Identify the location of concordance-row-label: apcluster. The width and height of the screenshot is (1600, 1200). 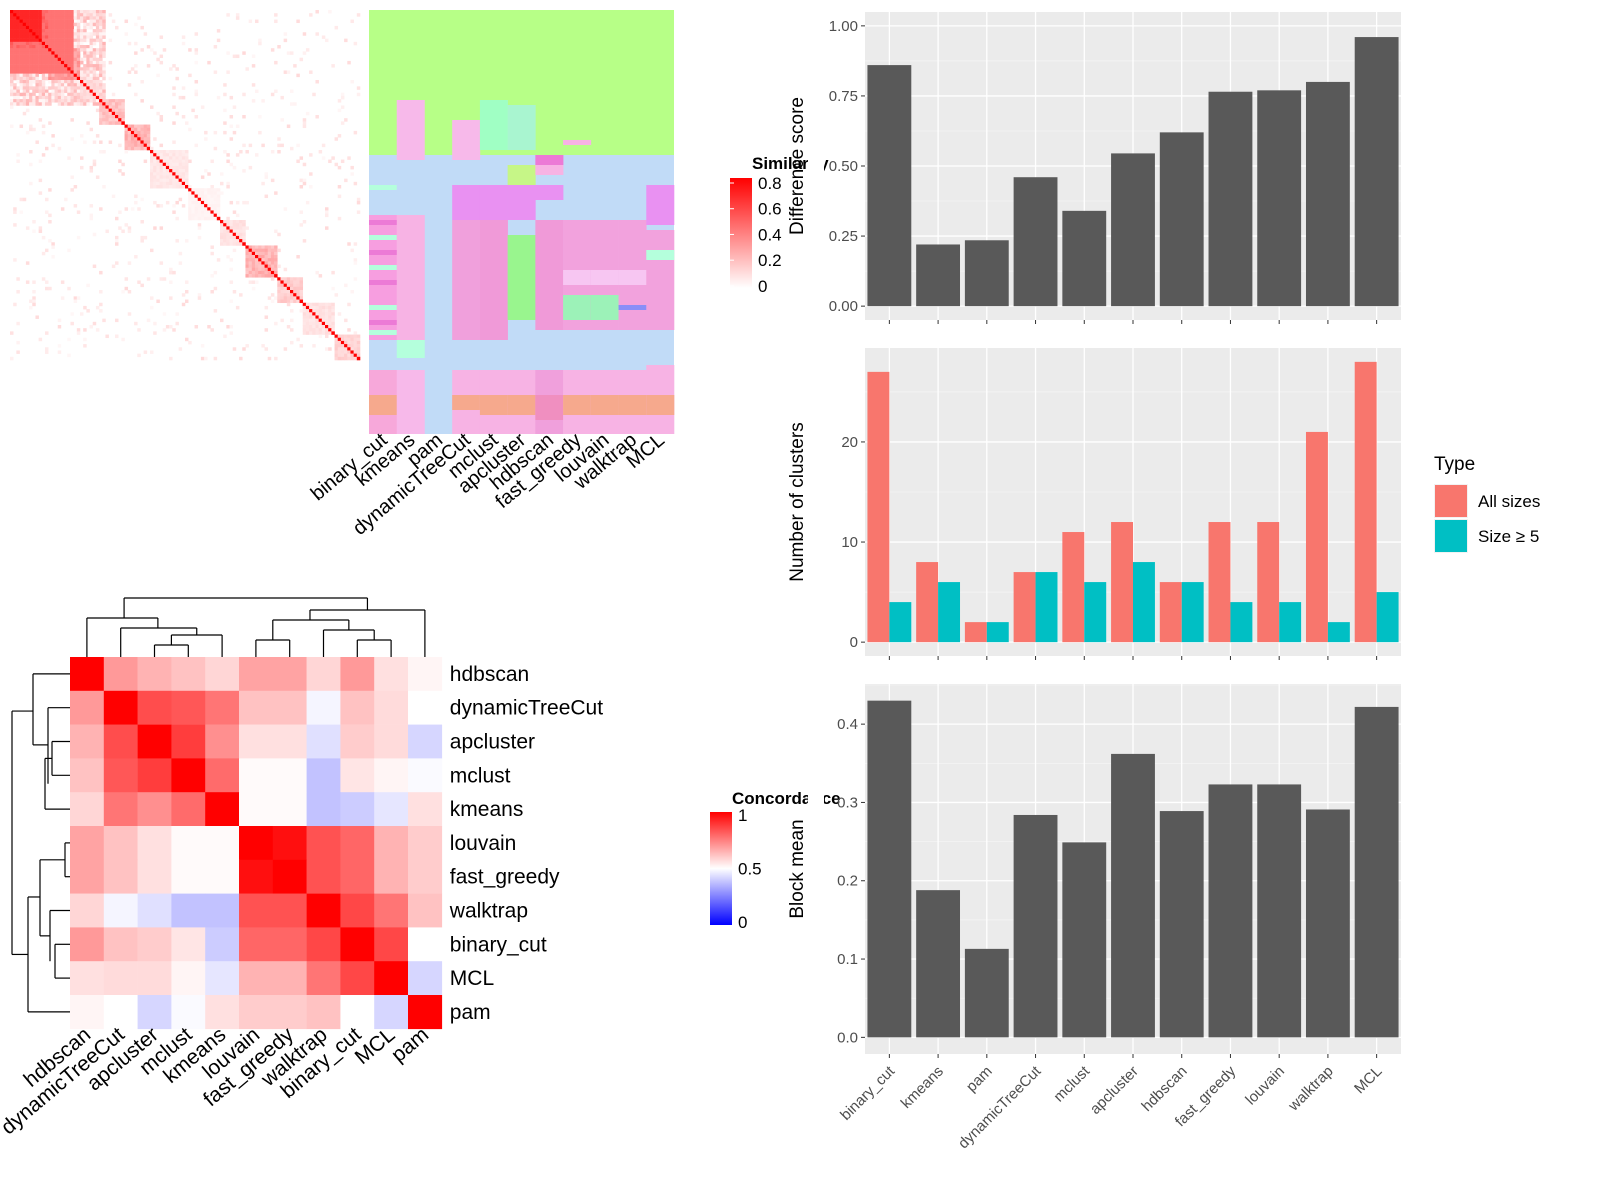
(492, 742).